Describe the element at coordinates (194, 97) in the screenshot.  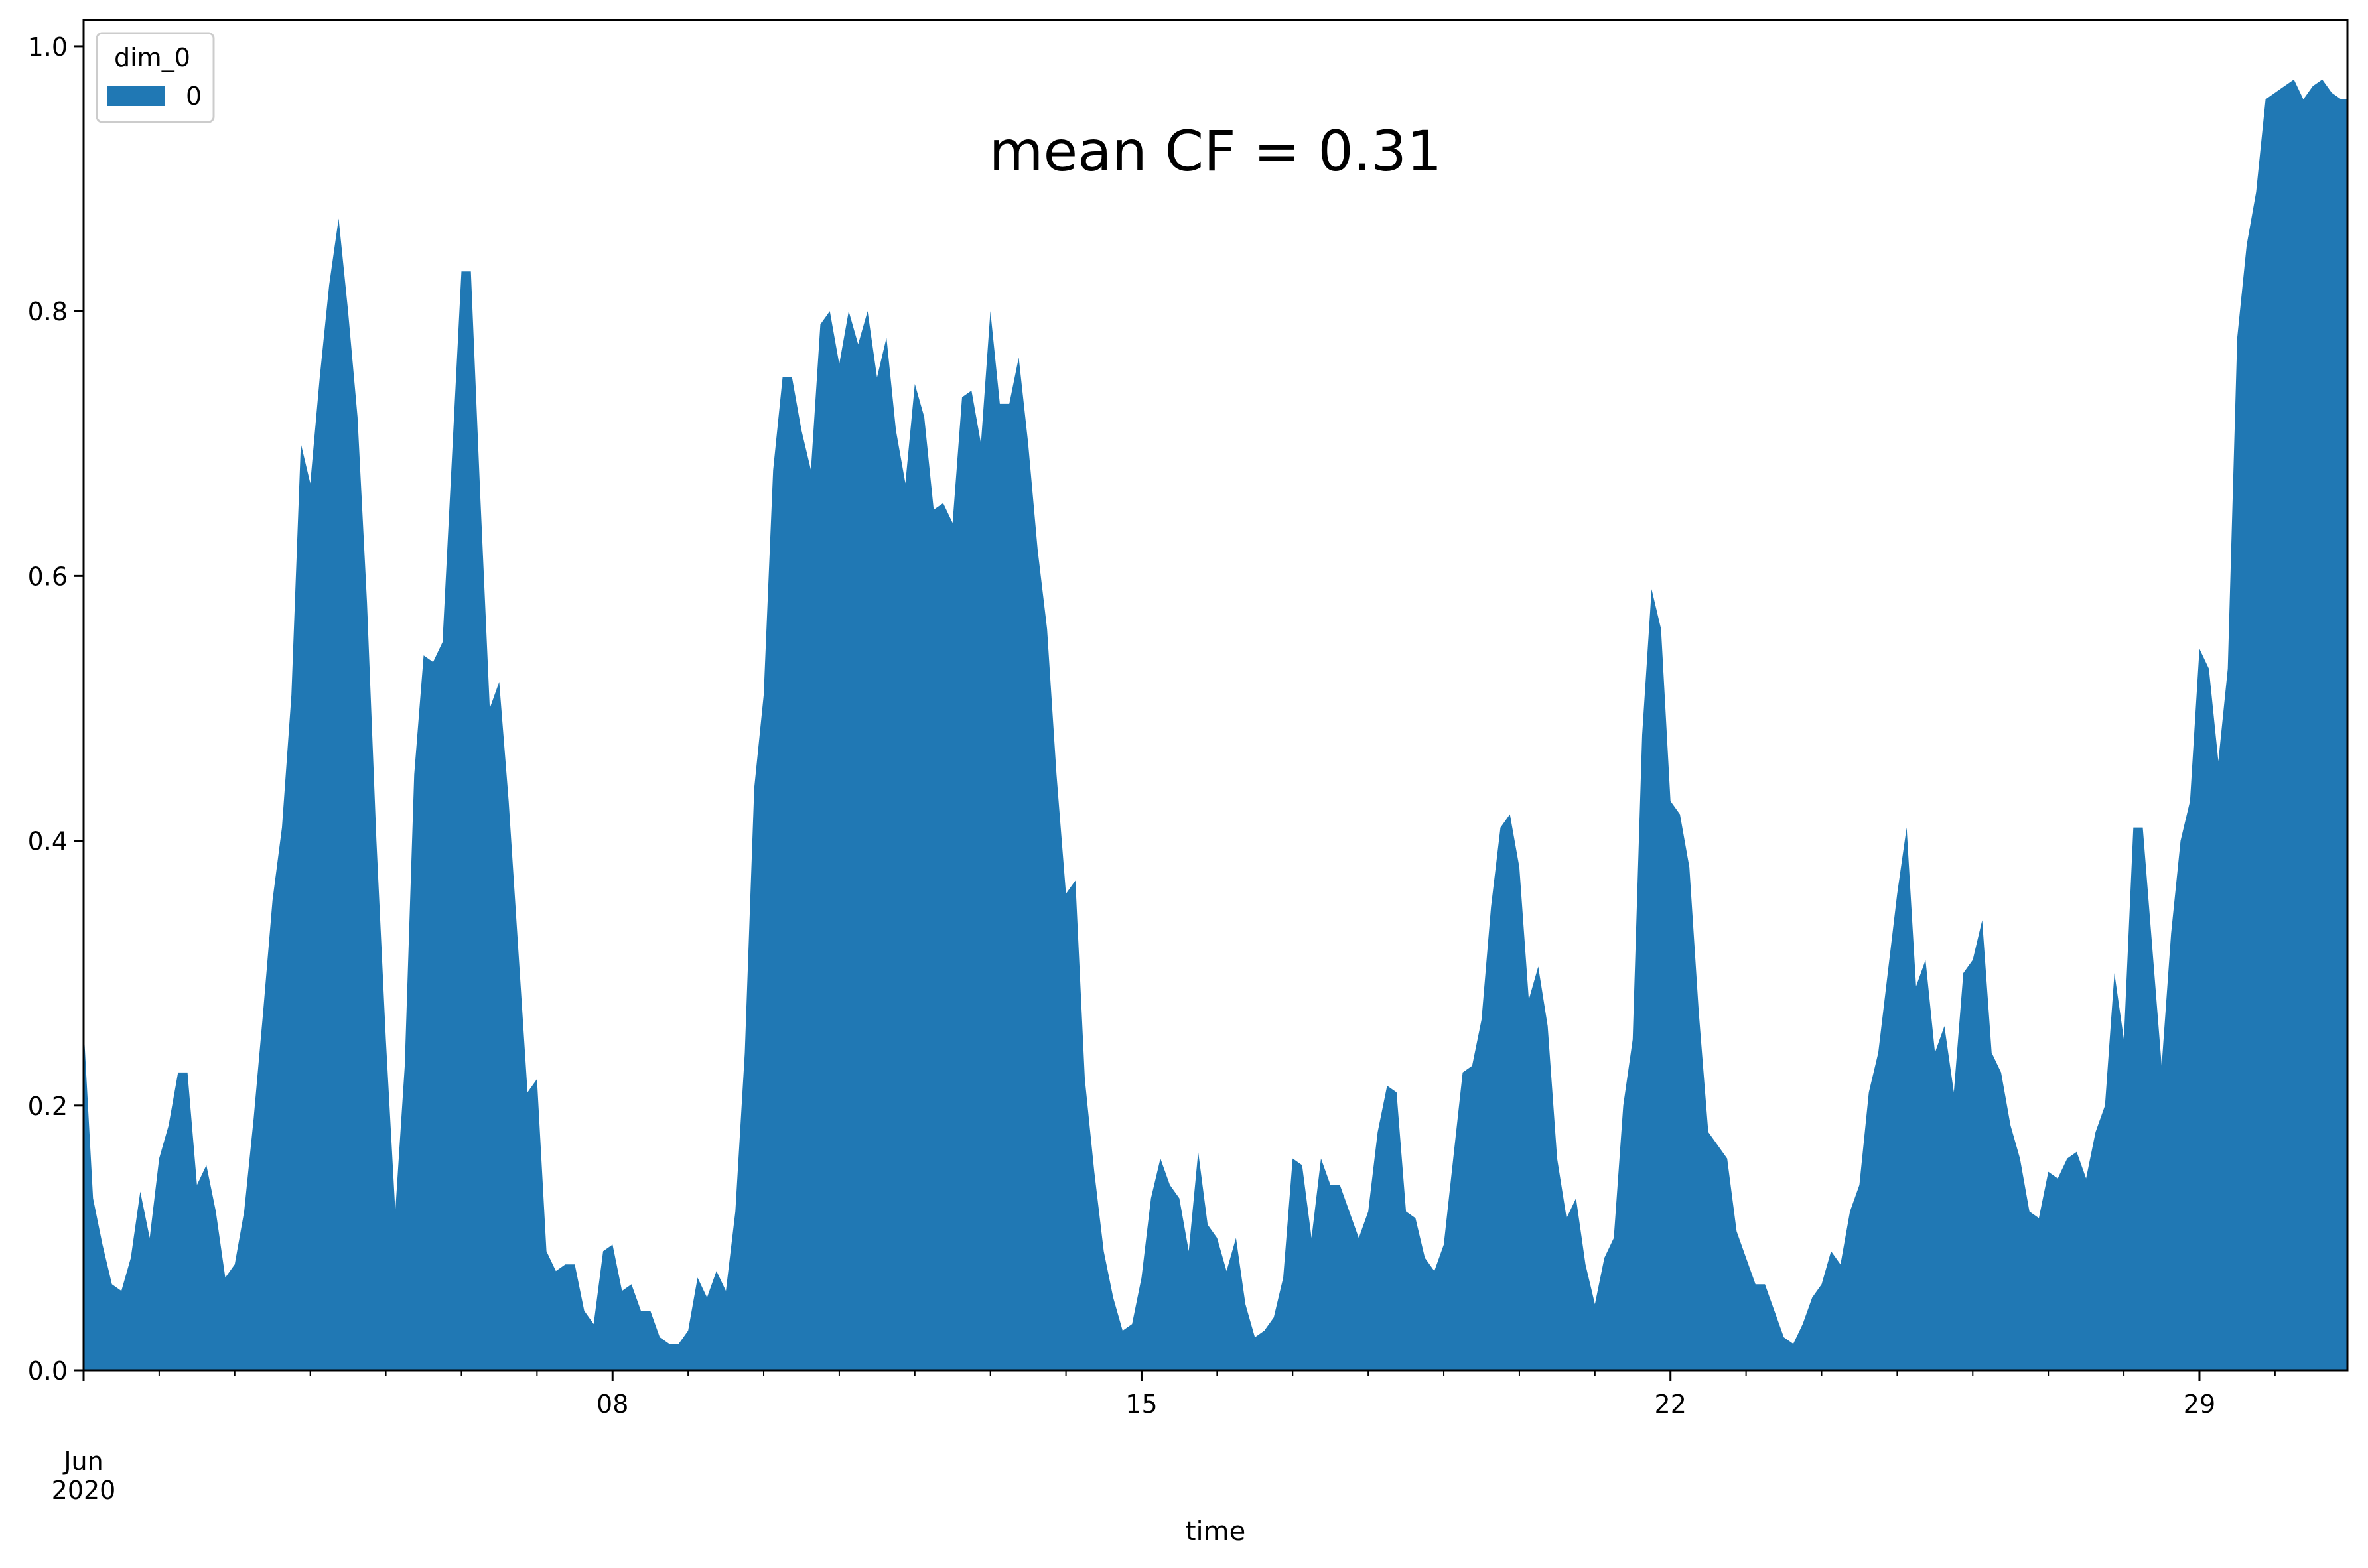
I see `legend-label: 0` at that location.